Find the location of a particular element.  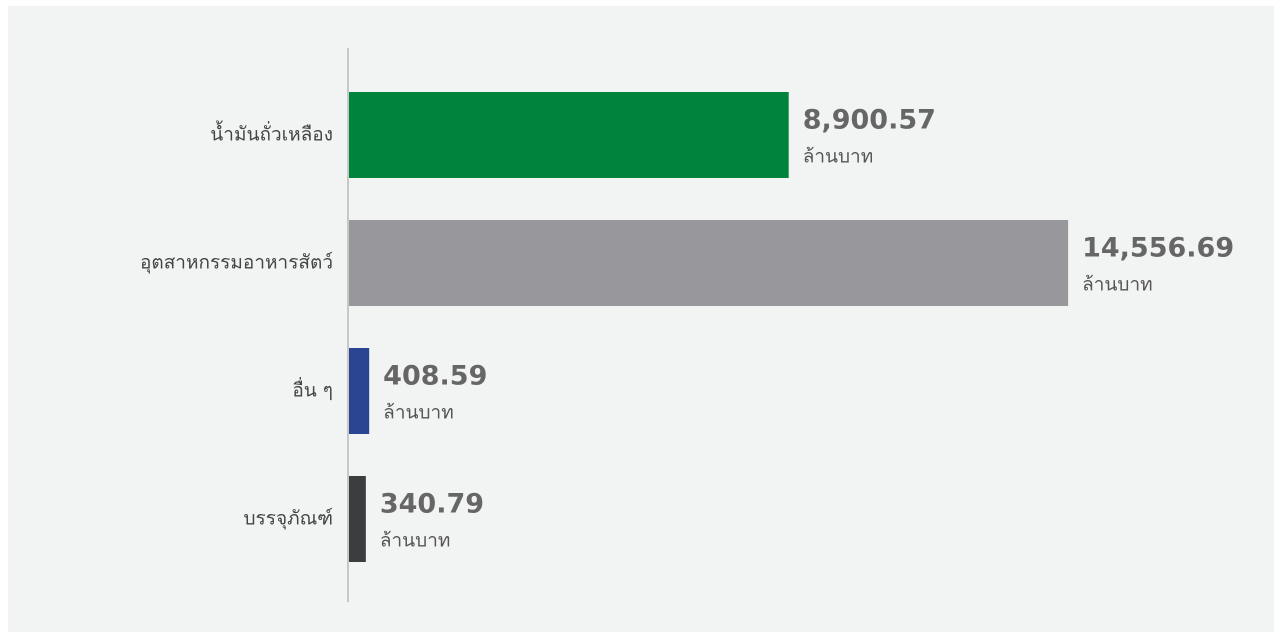

value-label: 8,900.57 is located at coordinates (869, 120).